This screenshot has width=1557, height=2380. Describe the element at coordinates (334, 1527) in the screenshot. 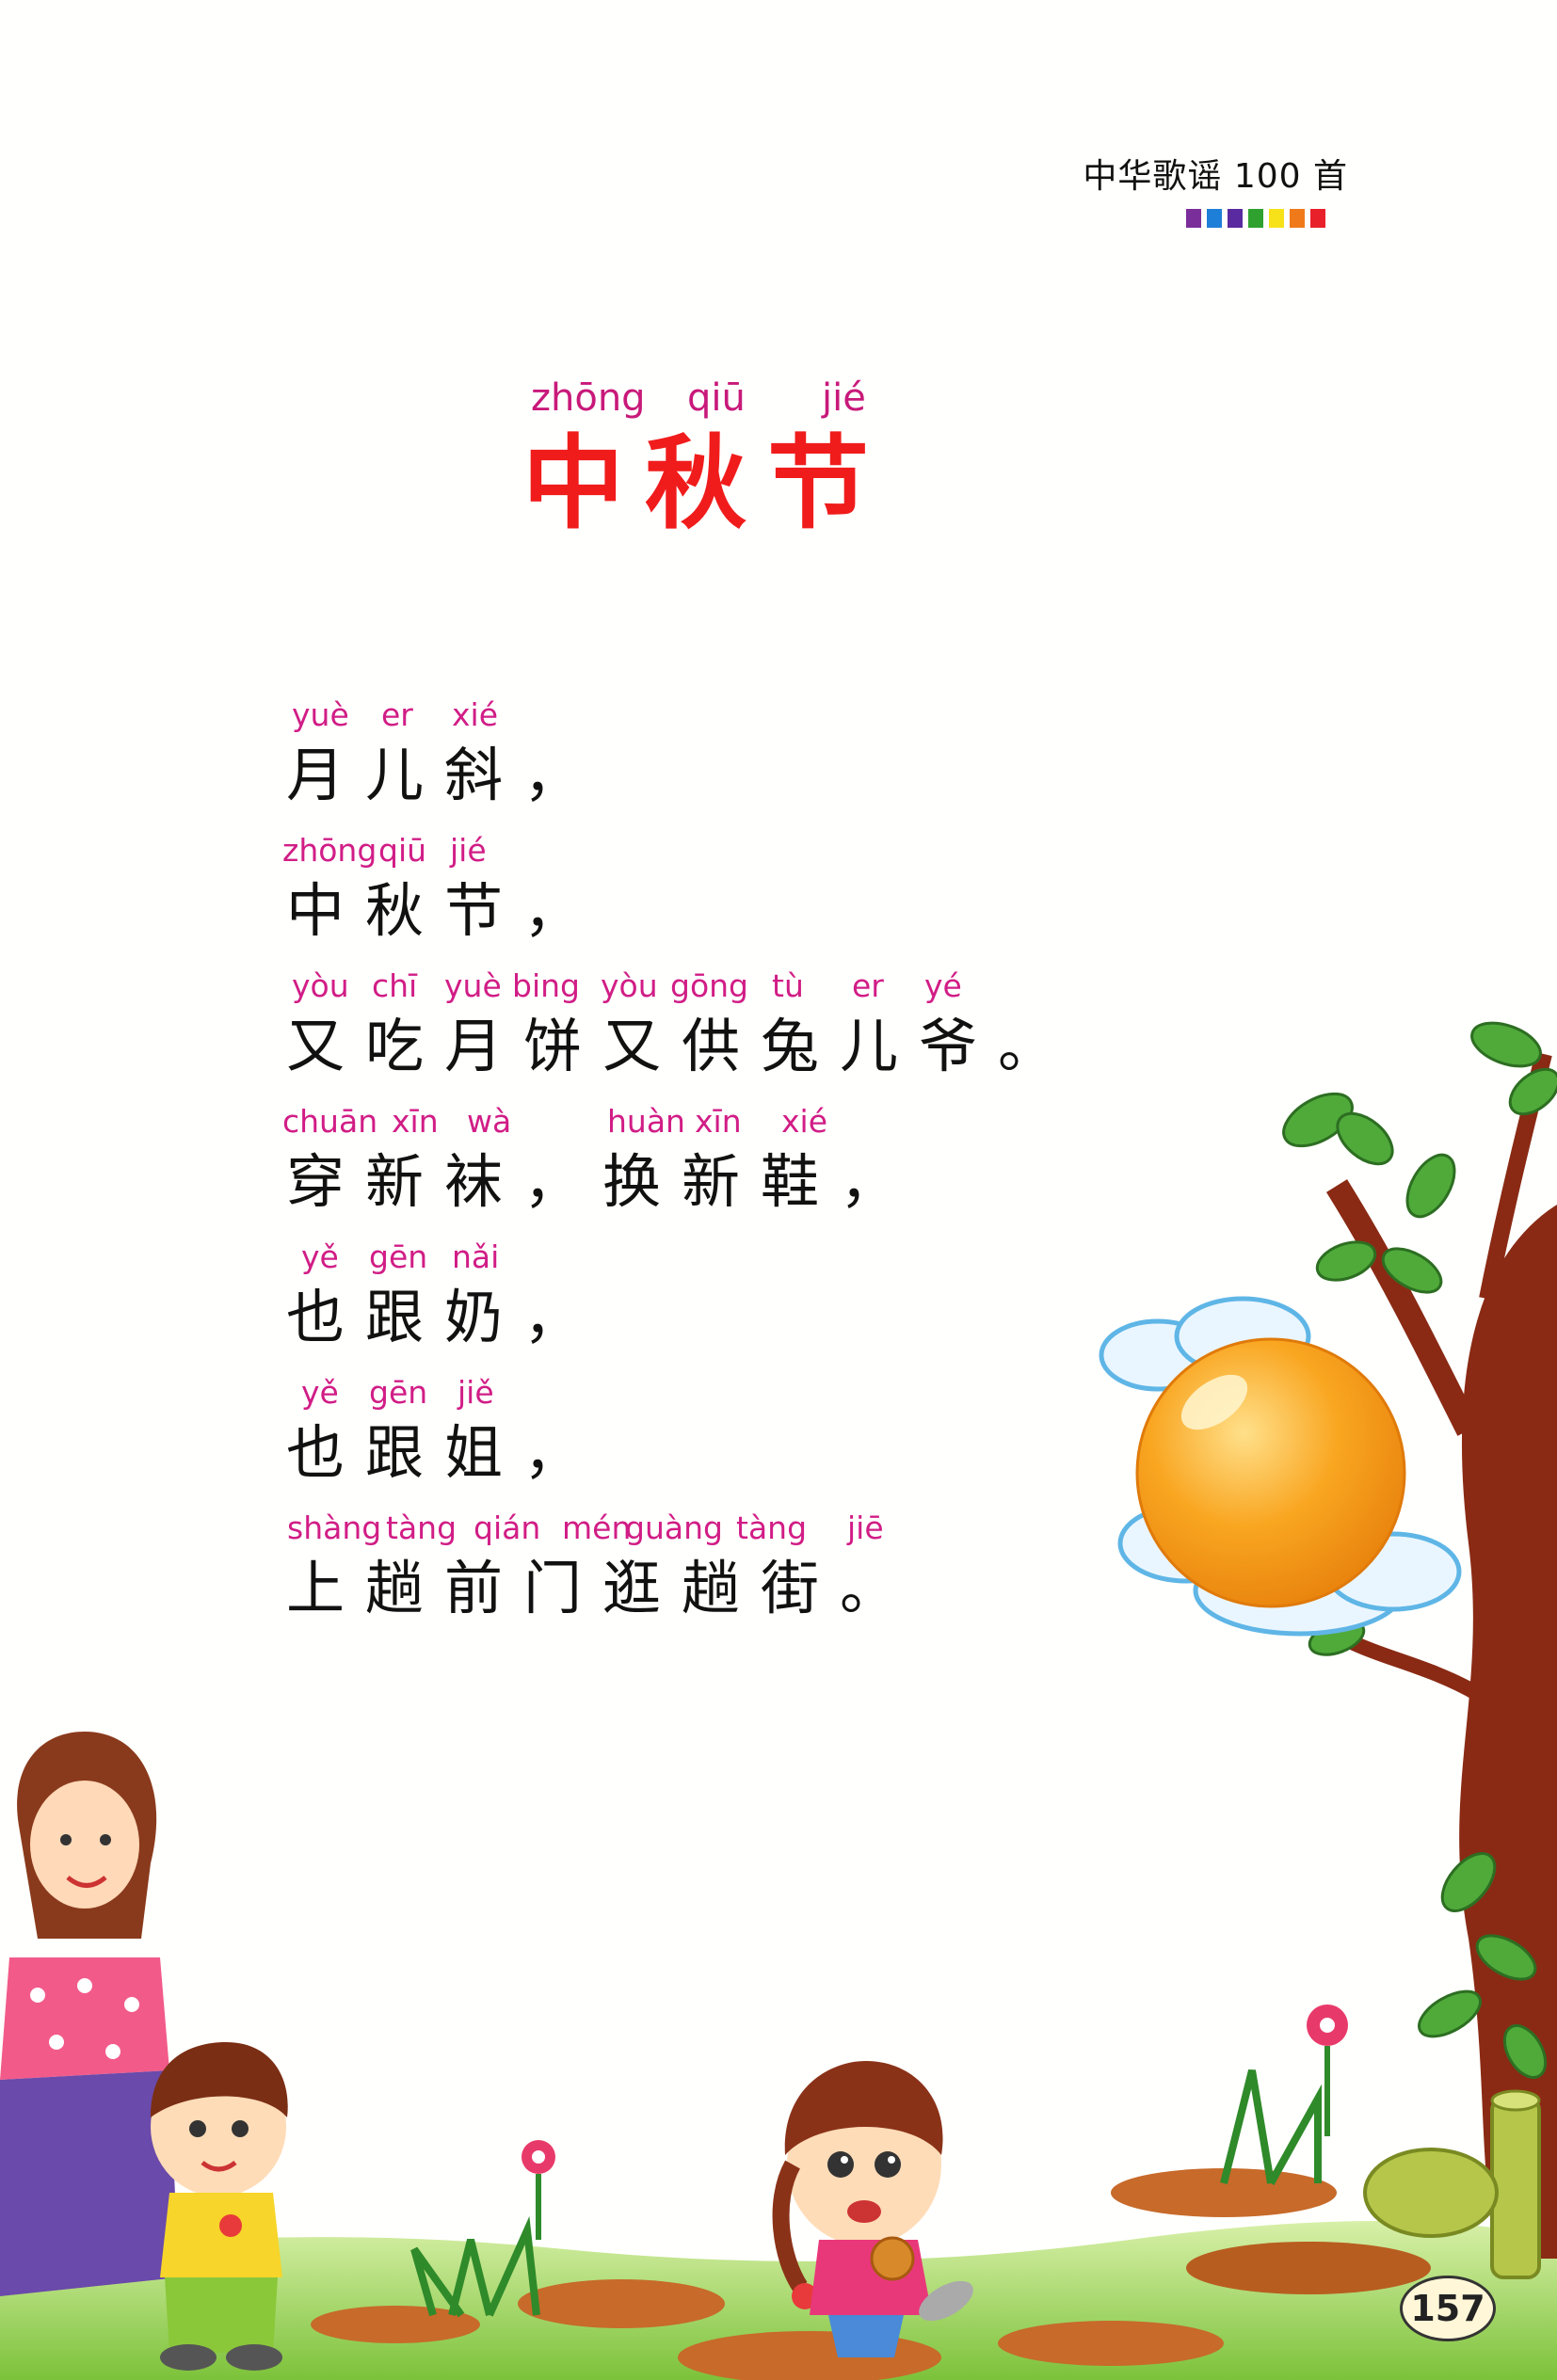

I see `pinyin-syllable: shàng` at that location.